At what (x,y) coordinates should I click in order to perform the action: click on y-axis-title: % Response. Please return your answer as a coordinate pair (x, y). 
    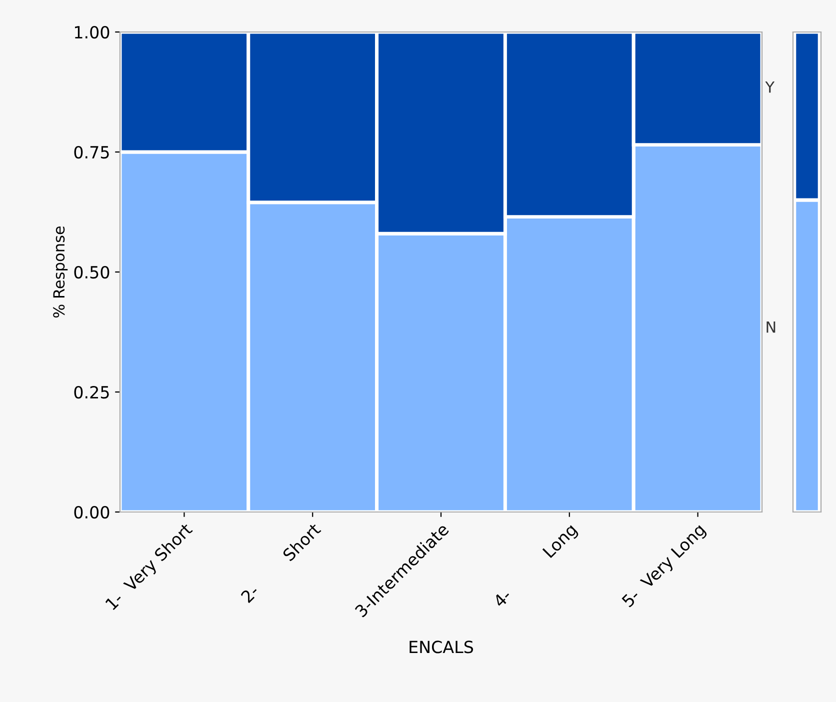
    Looking at the image, I should click on (60, 272).